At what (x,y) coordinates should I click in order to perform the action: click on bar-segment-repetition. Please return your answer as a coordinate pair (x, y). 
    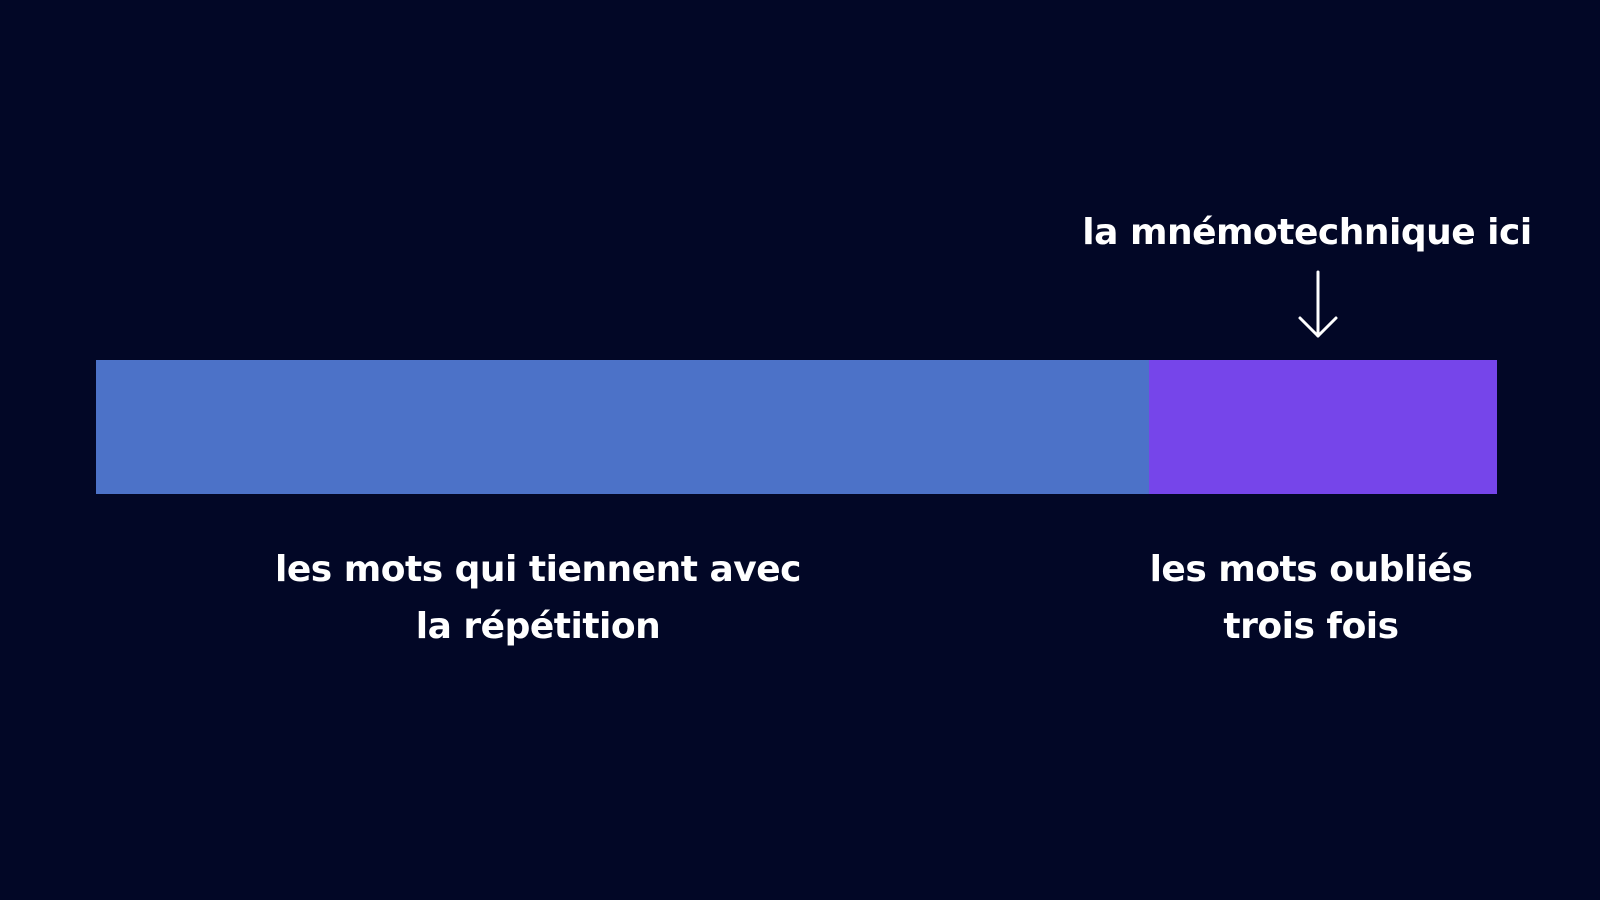
    Looking at the image, I should click on (622, 427).